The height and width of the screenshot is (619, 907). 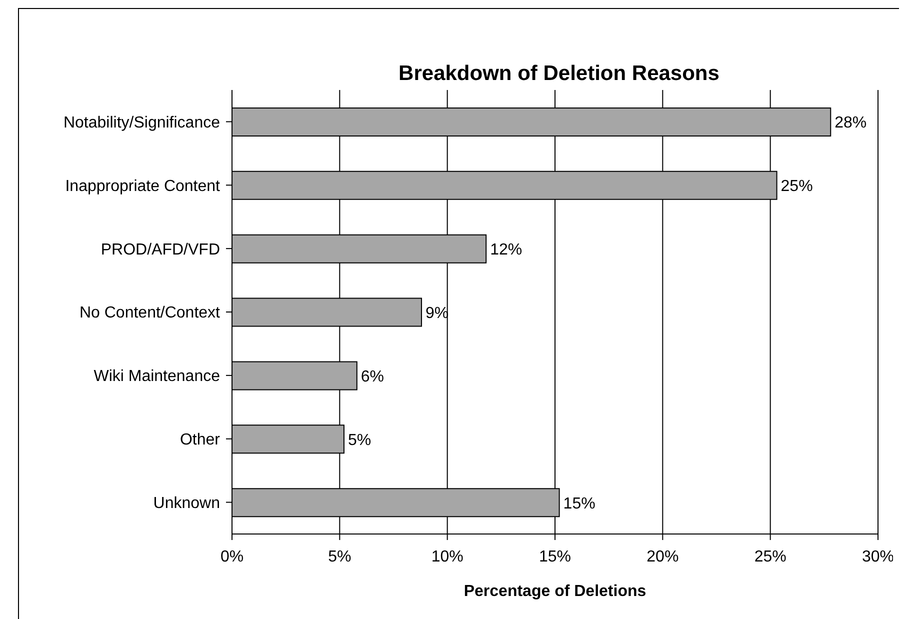 I want to click on data-label: 15%, so click(x=579, y=503).